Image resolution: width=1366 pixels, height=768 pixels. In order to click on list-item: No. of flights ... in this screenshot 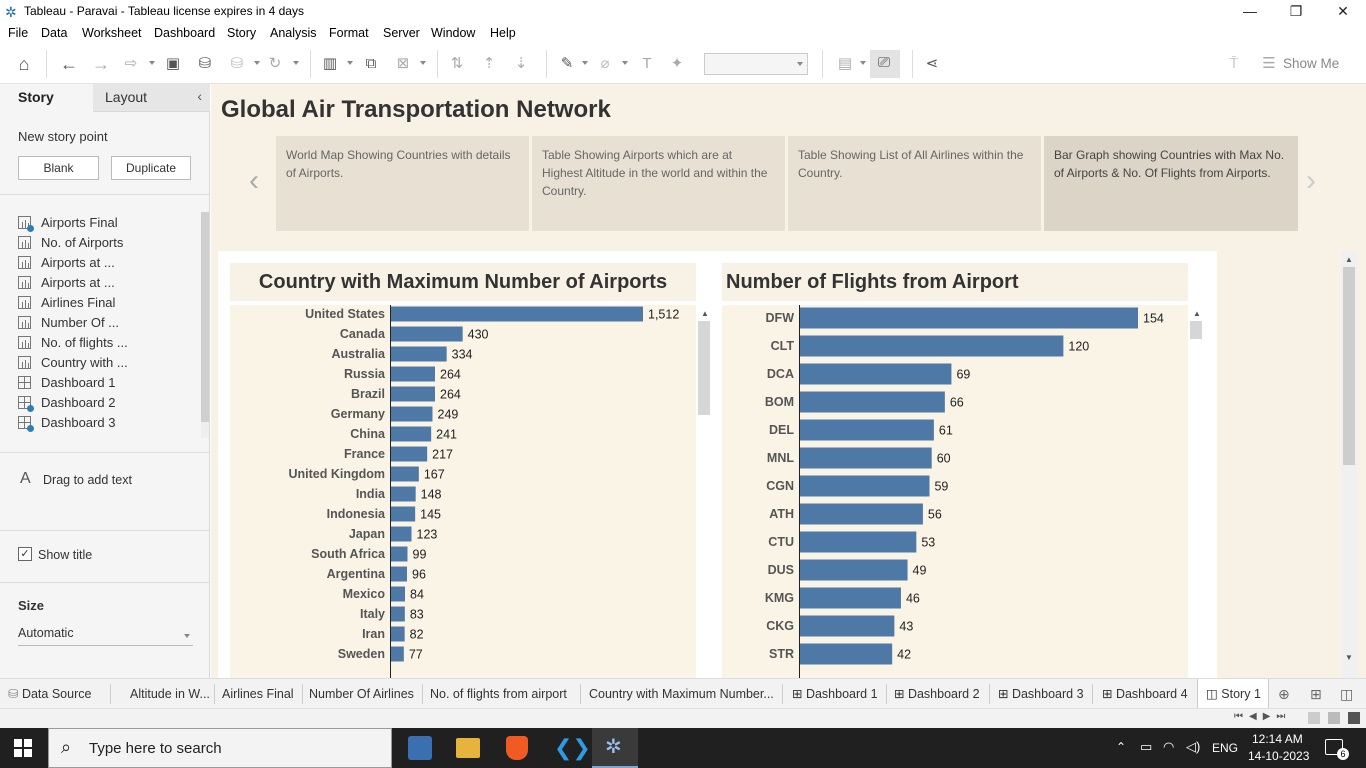, I will do `click(73, 343)`.